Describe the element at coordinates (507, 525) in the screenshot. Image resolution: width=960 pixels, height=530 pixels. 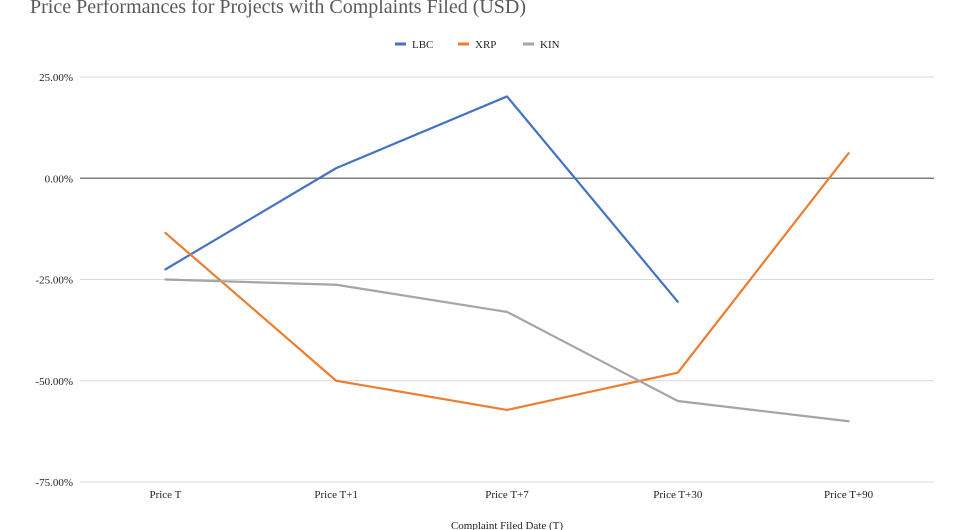
I see `x-axis-label: Complaint Filed Date (T)` at that location.